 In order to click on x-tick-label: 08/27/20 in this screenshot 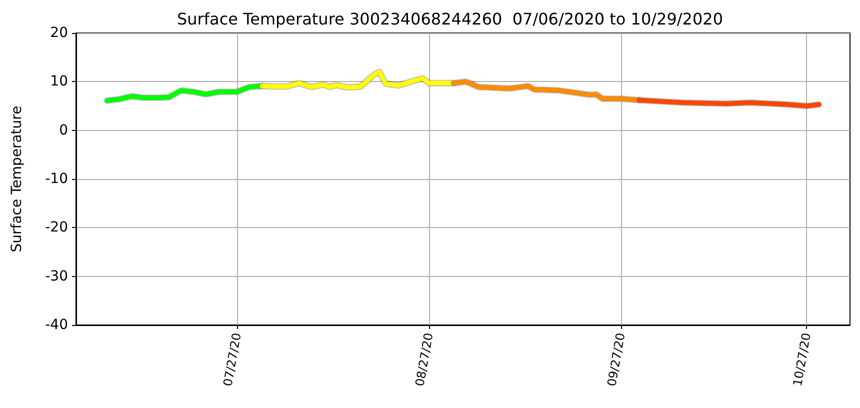, I will do `click(424, 360)`.